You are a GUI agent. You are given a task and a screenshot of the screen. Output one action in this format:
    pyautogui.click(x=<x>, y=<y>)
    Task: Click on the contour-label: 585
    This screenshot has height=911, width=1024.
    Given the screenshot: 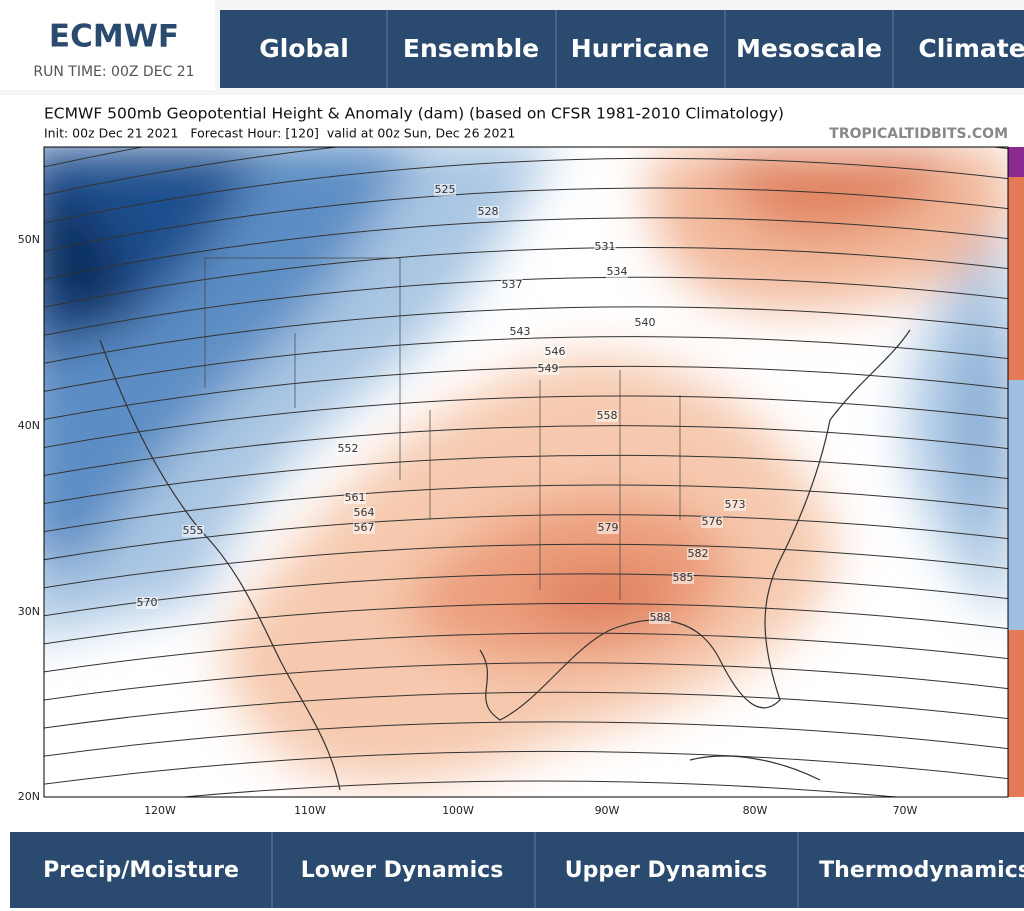 What is the action you would take?
    pyautogui.click(x=683, y=577)
    